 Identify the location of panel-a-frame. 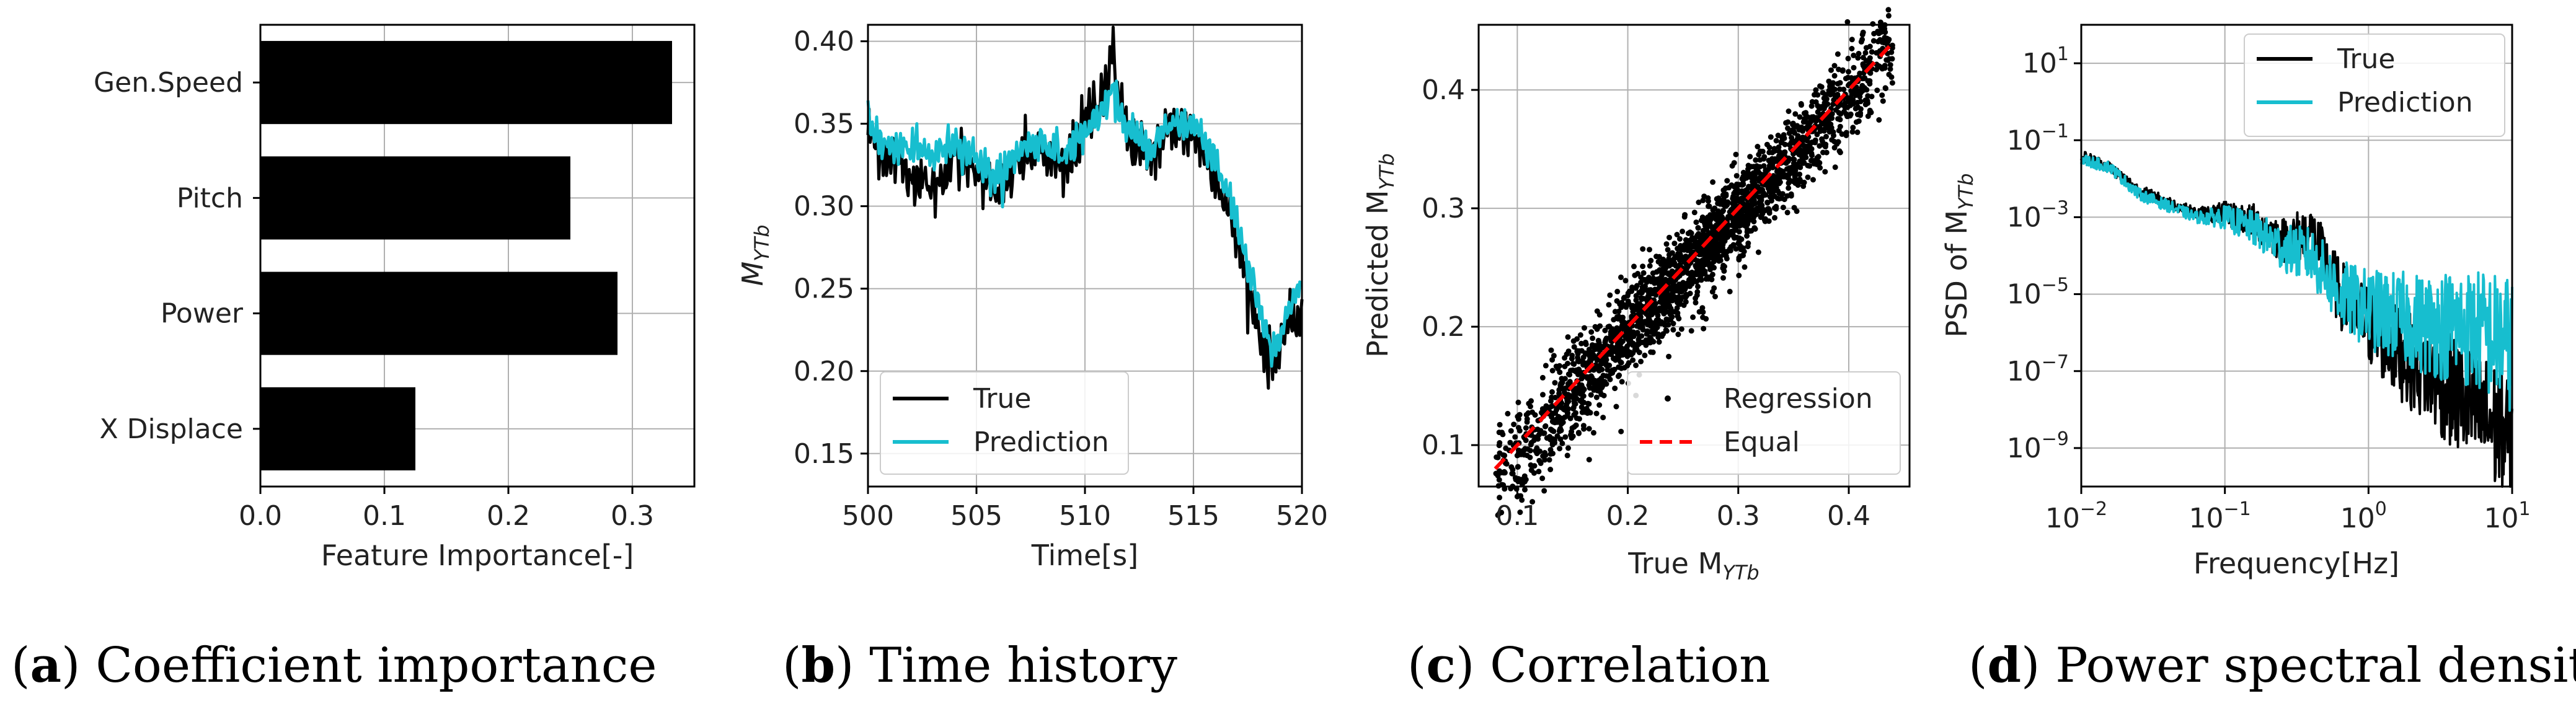
(477, 256).